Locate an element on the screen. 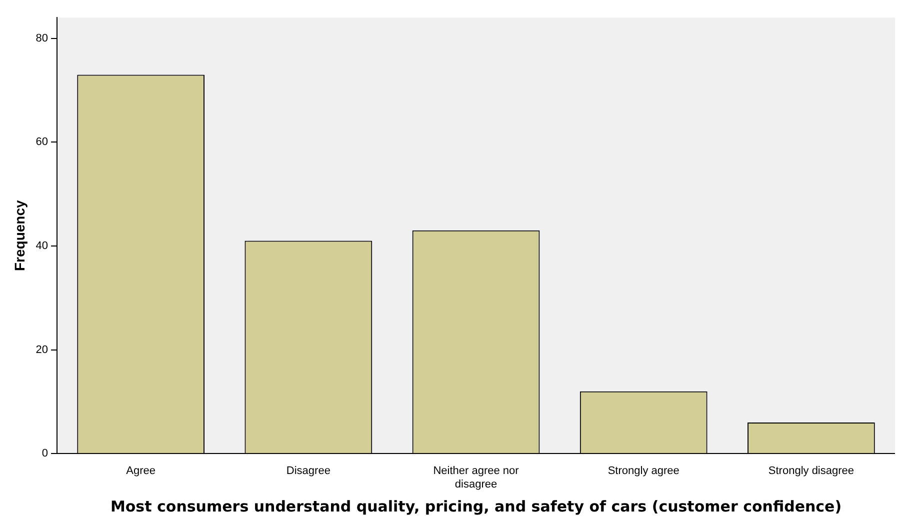 Image resolution: width=903 pixels, height=527 pixels. x-tick-label: Strongly agree is located at coordinates (644, 471).